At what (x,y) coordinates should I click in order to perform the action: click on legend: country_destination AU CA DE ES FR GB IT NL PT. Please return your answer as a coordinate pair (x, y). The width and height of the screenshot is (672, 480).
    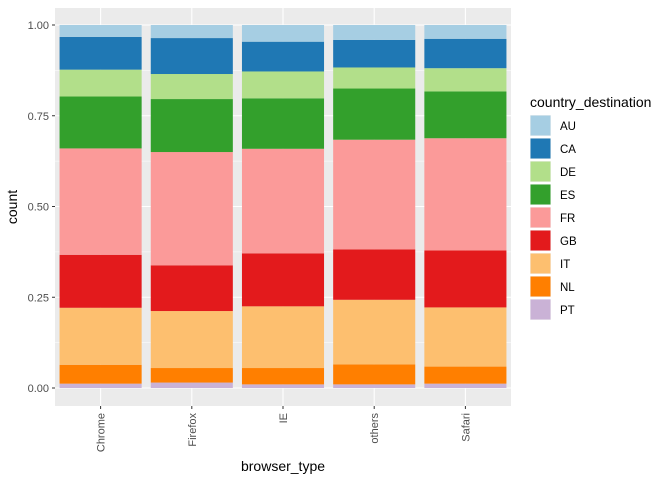
    Looking at the image, I should click on (590, 207).